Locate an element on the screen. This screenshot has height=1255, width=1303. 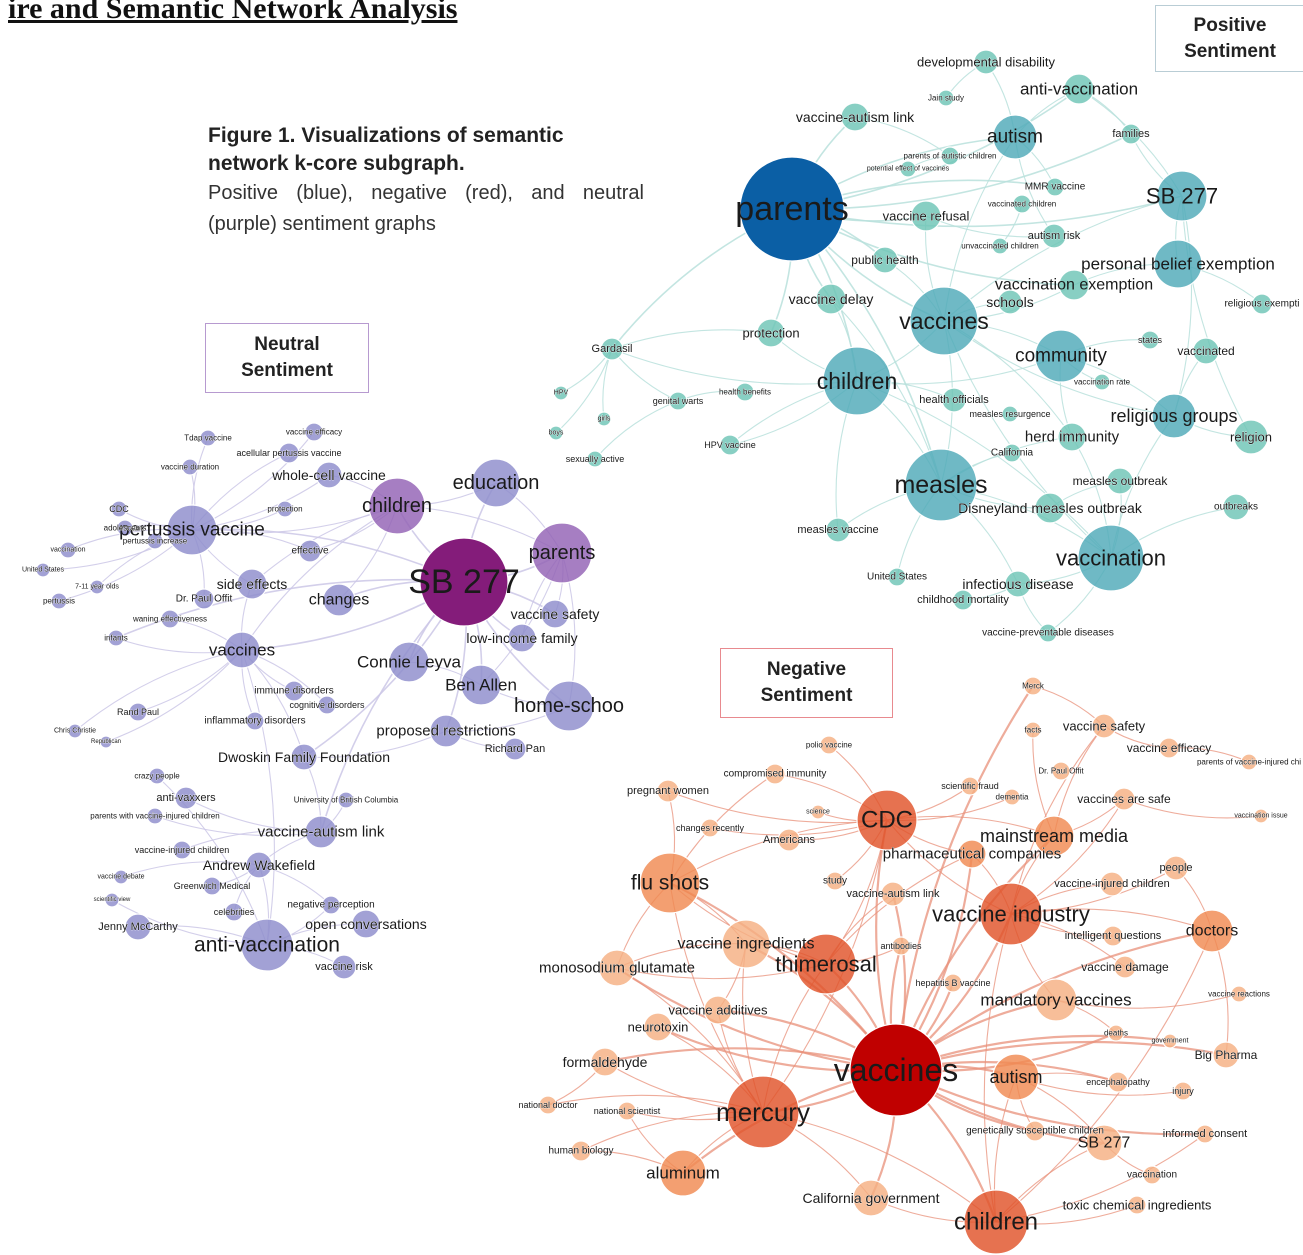
neutral-label-sb-277: SB 277 is located at coordinates (464, 582).